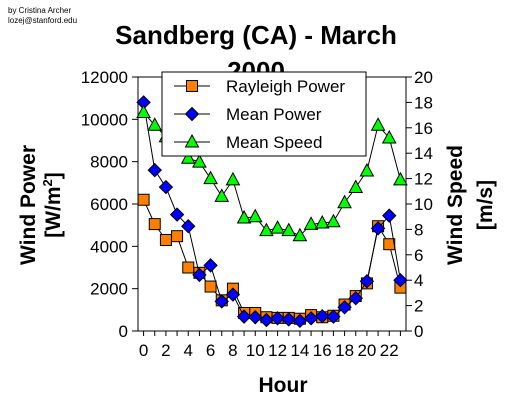 This screenshot has width=513, height=414. What do you see at coordinates (418, 229) in the screenshot?
I see `y-right-tick-label: 8` at bounding box center [418, 229].